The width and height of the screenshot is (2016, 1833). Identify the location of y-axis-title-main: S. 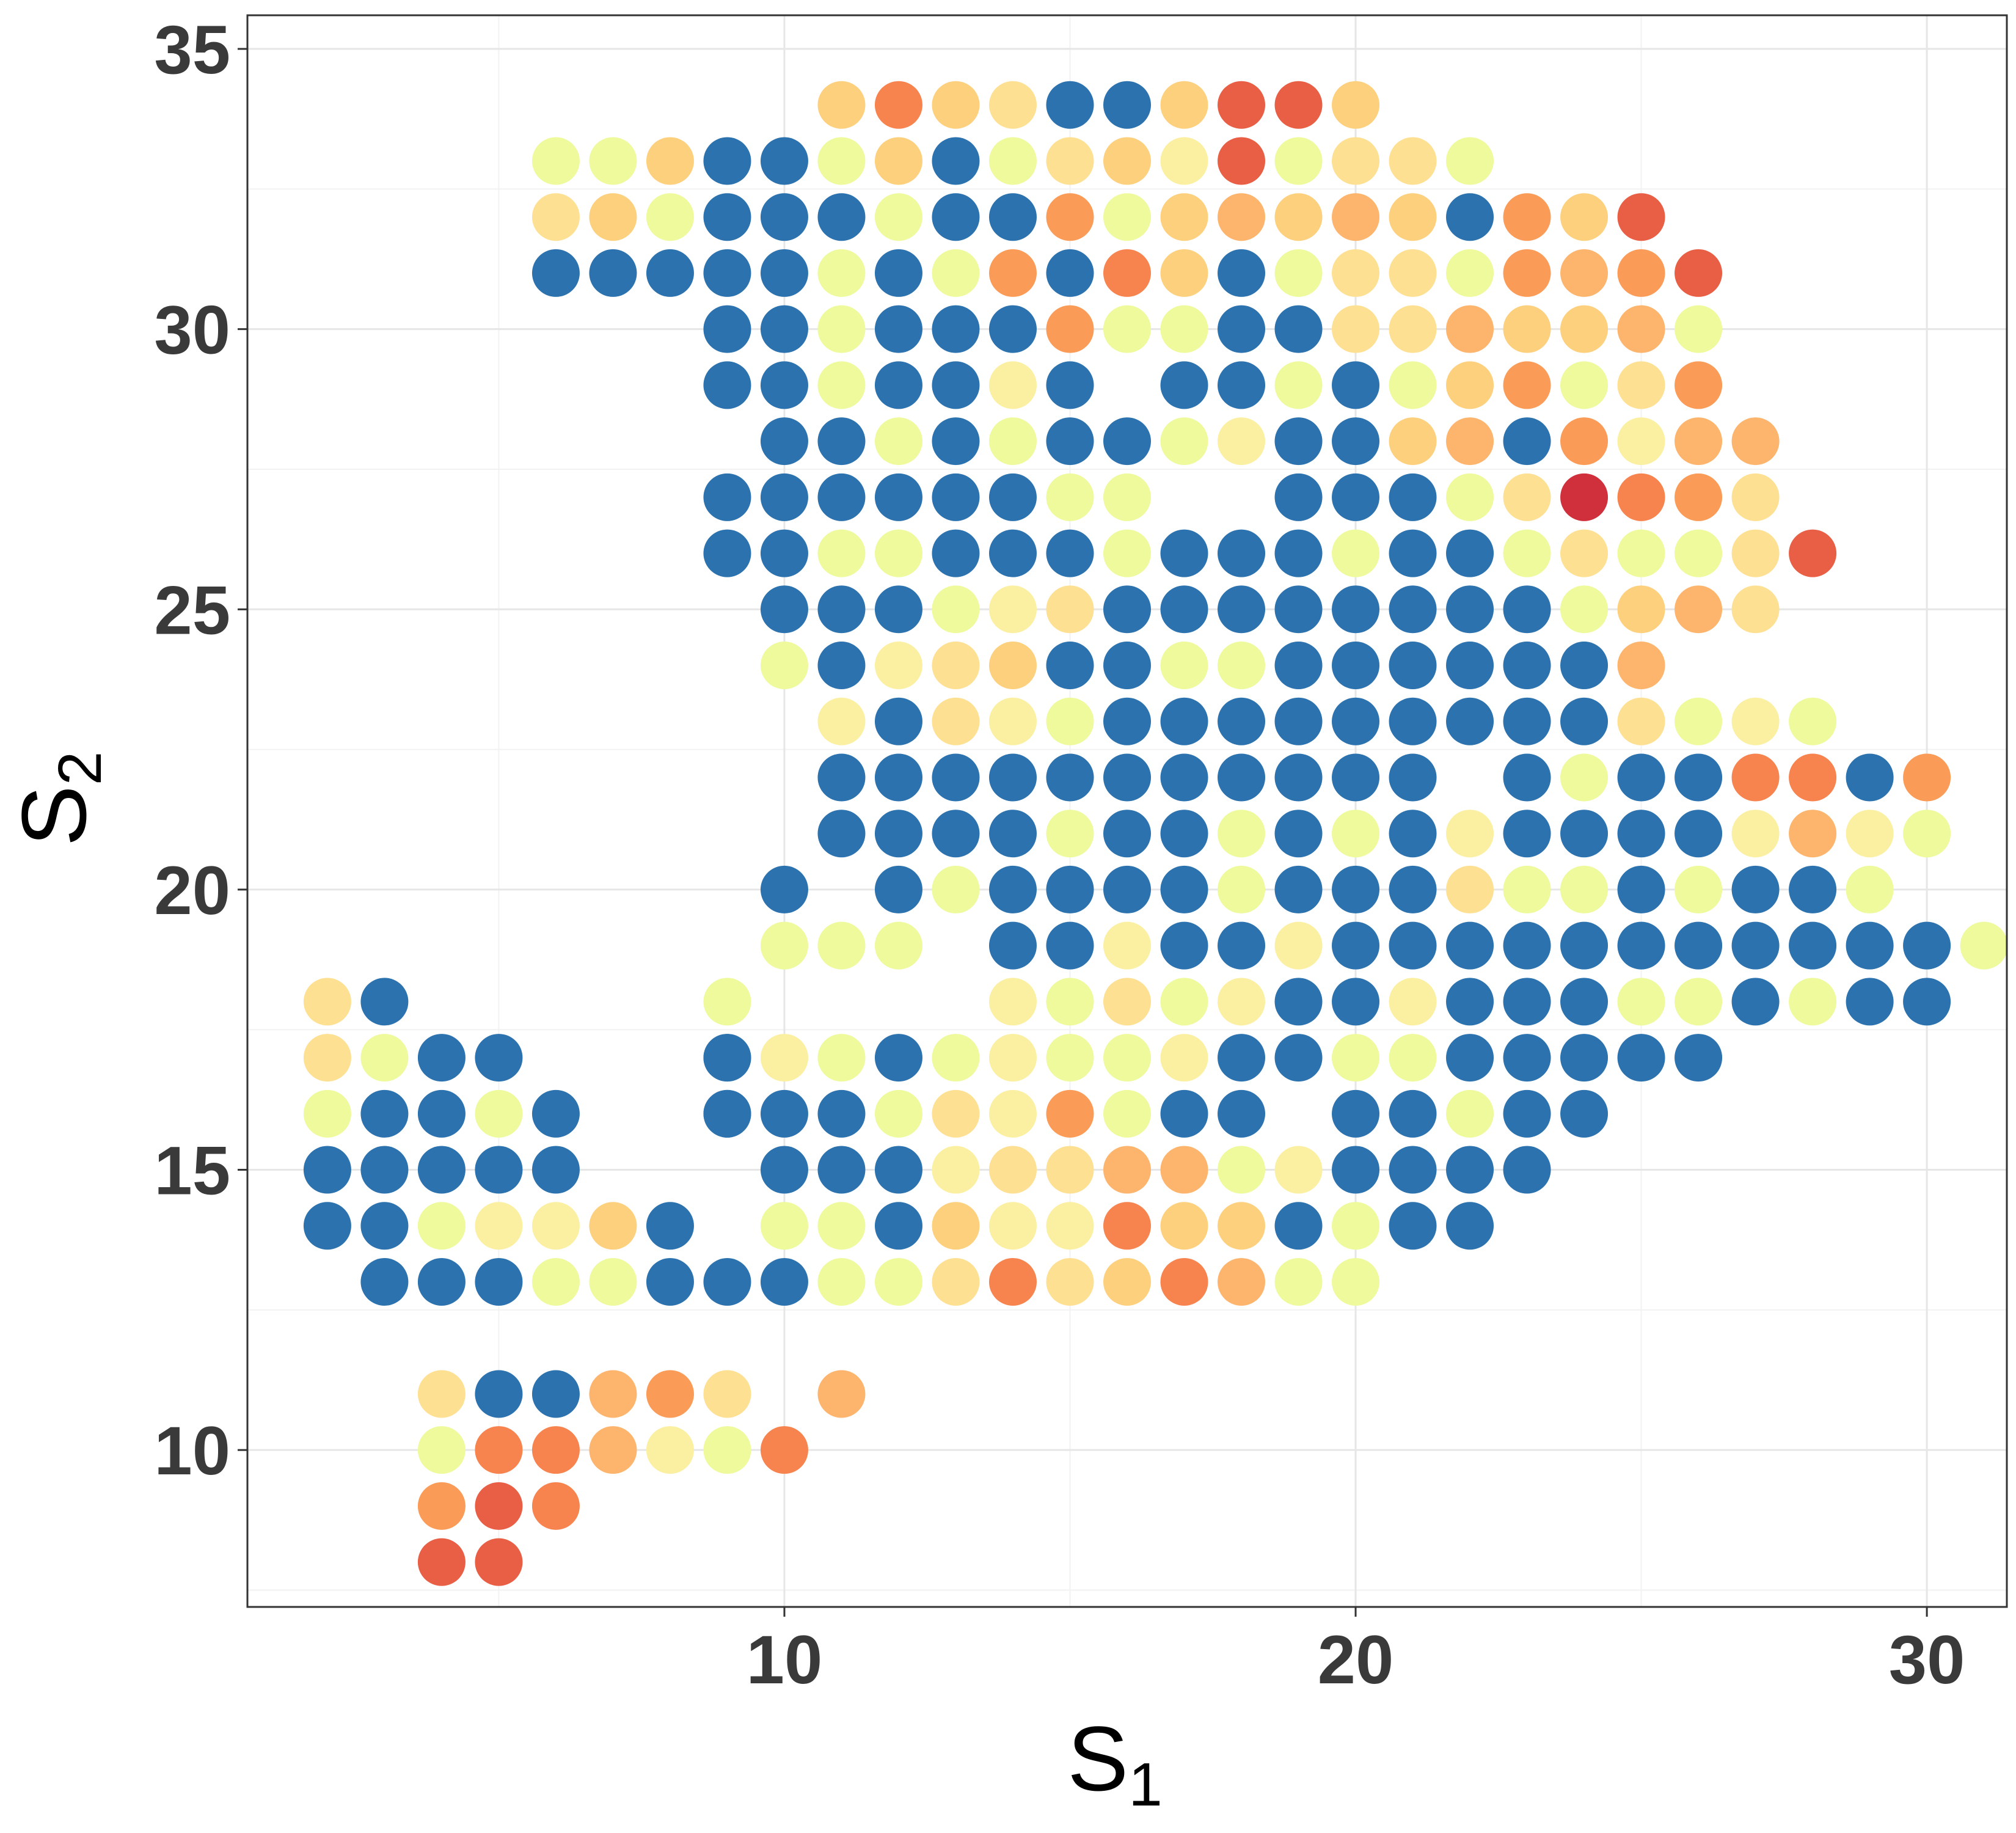
(53, 815).